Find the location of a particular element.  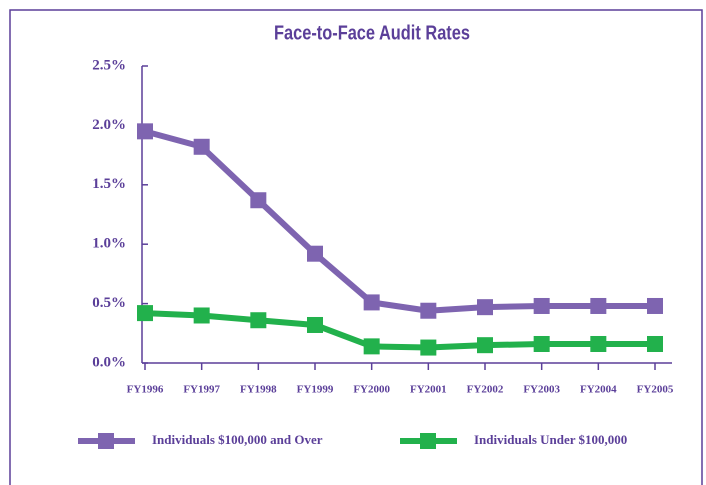

x-tick-label: FY1997 is located at coordinates (201, 390).